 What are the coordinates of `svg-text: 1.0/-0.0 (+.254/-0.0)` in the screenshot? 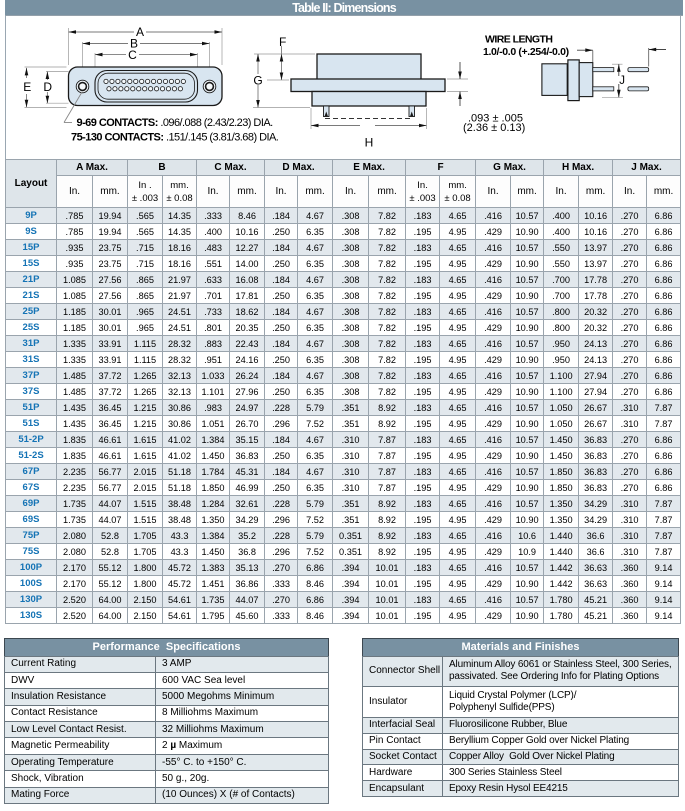 It's located at (526, 52).